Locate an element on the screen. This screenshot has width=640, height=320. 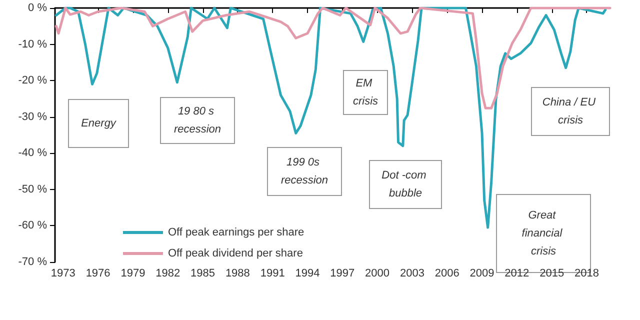
x-tick-label: 2003 is located at coordinates (412, 274).